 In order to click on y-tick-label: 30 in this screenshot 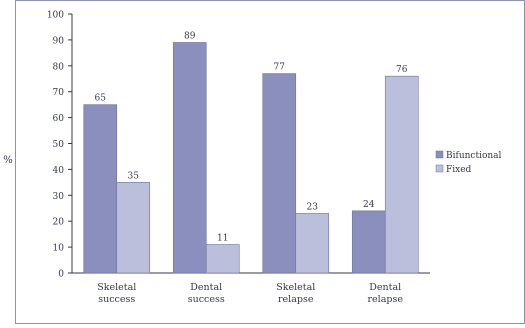, I will do `click(59, 197)`.